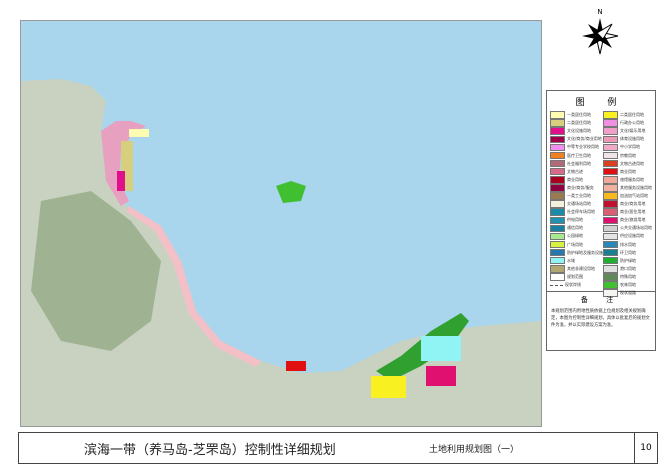  I want to click on legend-label: 中等专业学校用地, so click(583, 147).